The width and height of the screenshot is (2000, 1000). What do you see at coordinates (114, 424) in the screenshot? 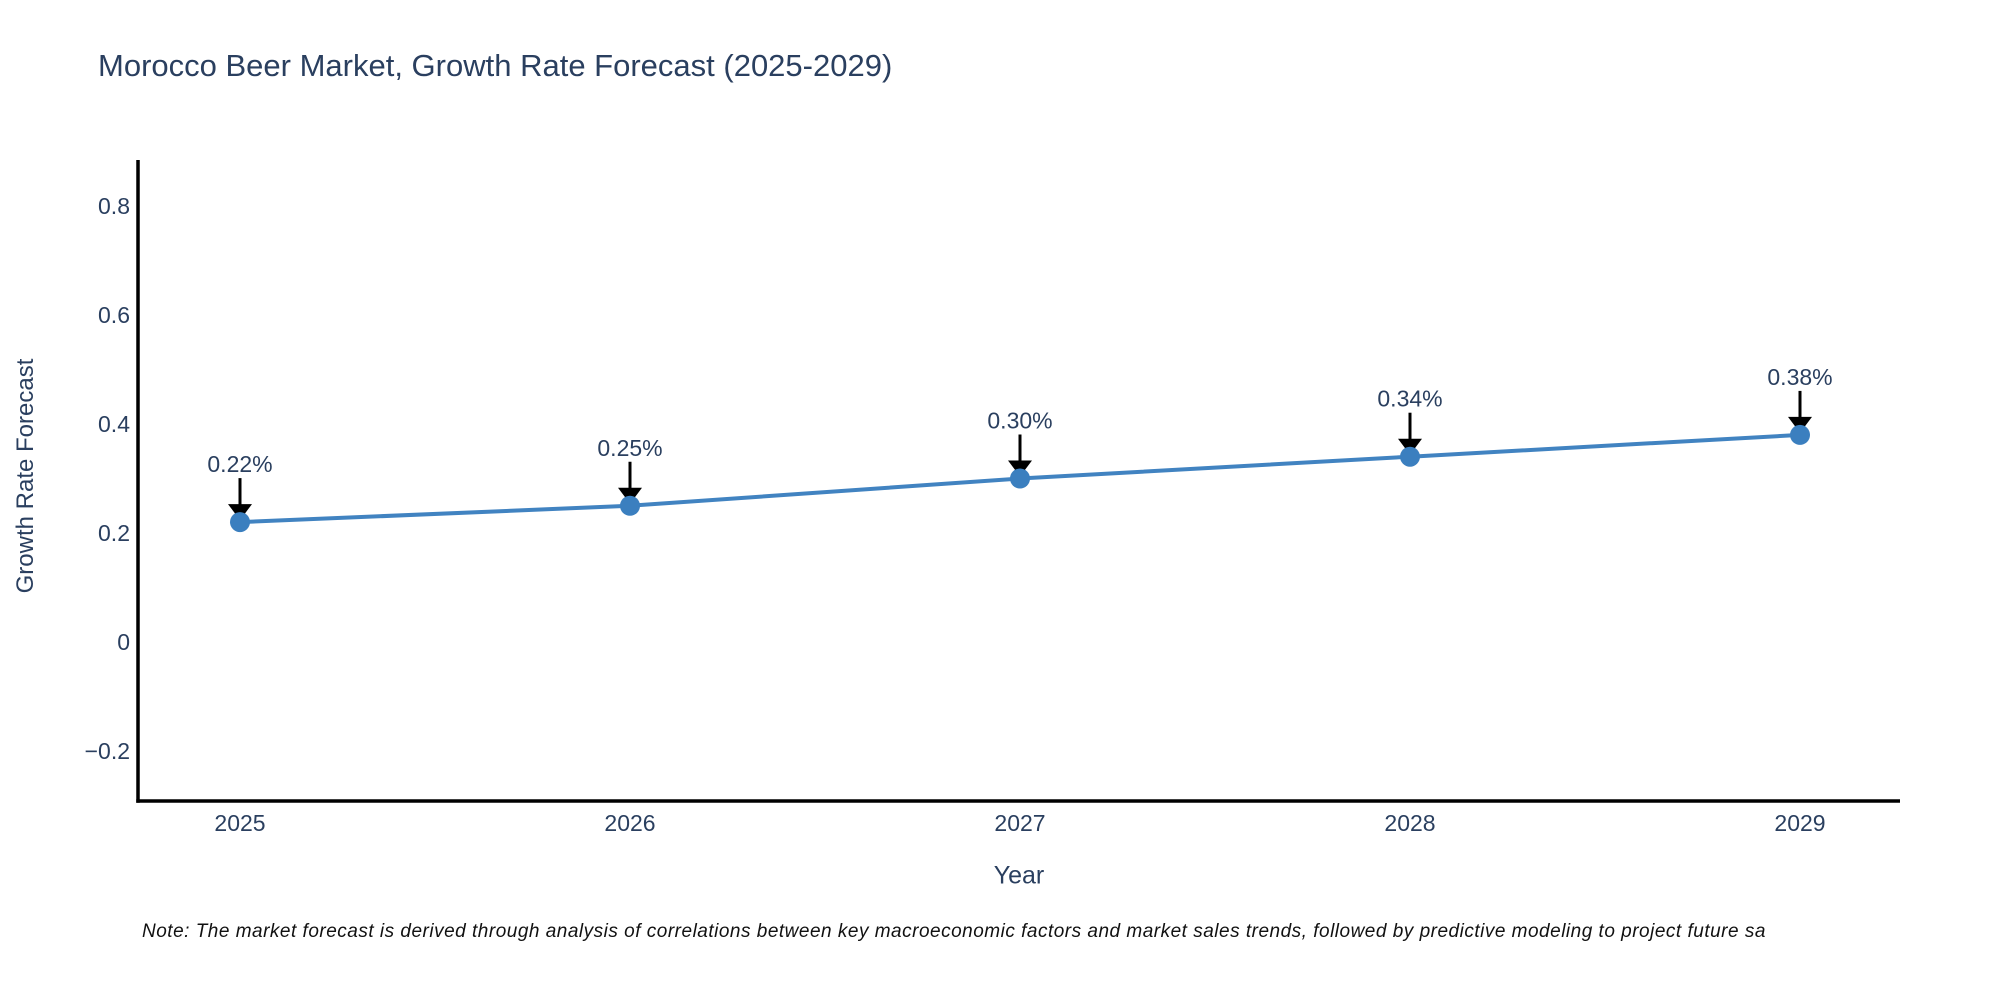
I see `y-tick-label: 0.4` at bounding box center [114, 424].